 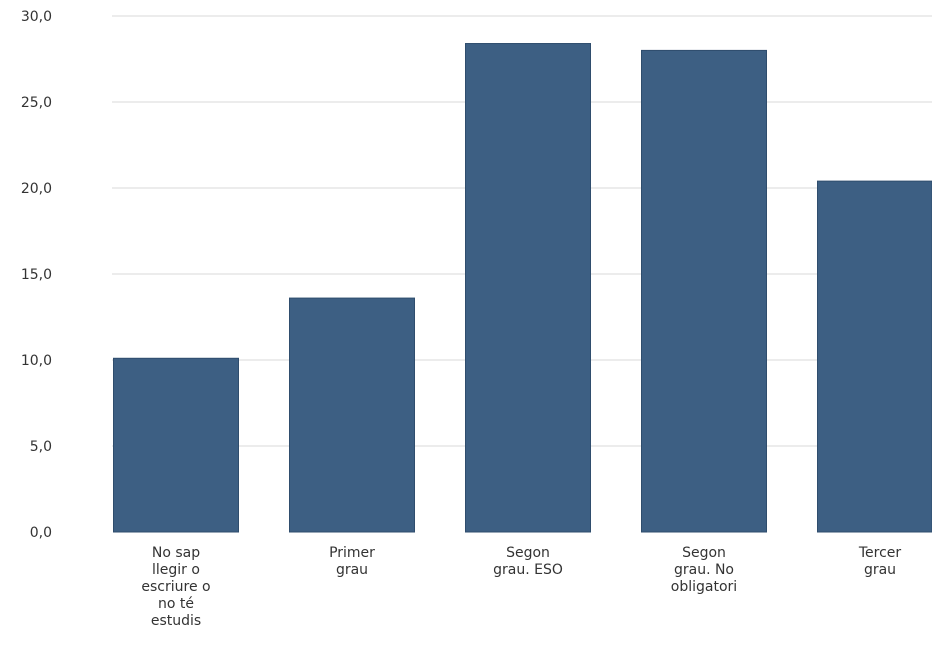 I want to click on y-tick-label: 30,0, so click(x=36, y=17).